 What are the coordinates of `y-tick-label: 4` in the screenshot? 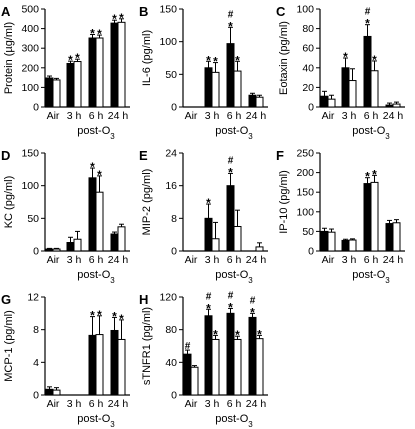 It's located at (36, 363).